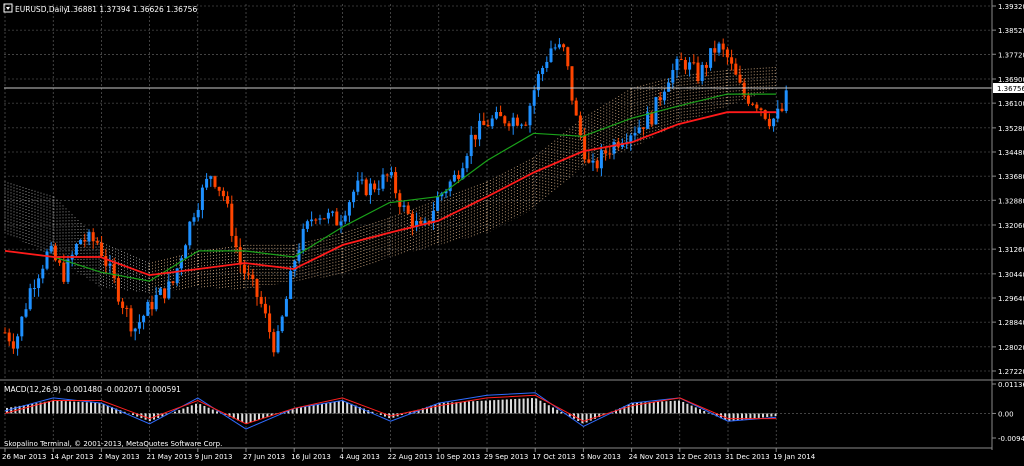 This screenshot has height=466, width=1024. Describe the element at coordinates (391, 411) in the screenshot. I see `macd-histogram` at that location.